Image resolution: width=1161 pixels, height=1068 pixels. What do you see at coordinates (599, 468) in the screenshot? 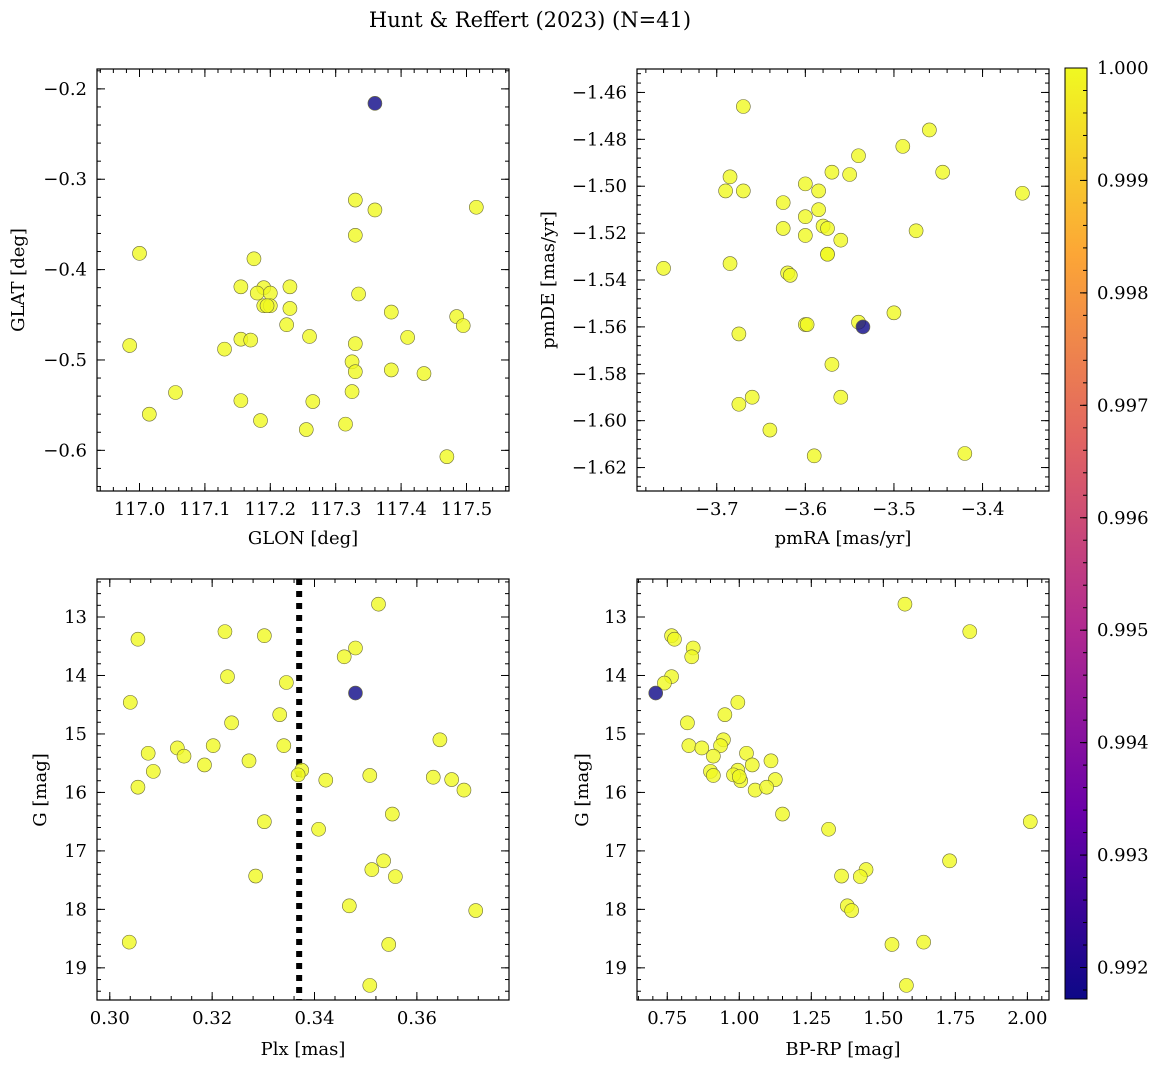
I see `y-tick-label: −1.62` at bounding box center [599, 468].